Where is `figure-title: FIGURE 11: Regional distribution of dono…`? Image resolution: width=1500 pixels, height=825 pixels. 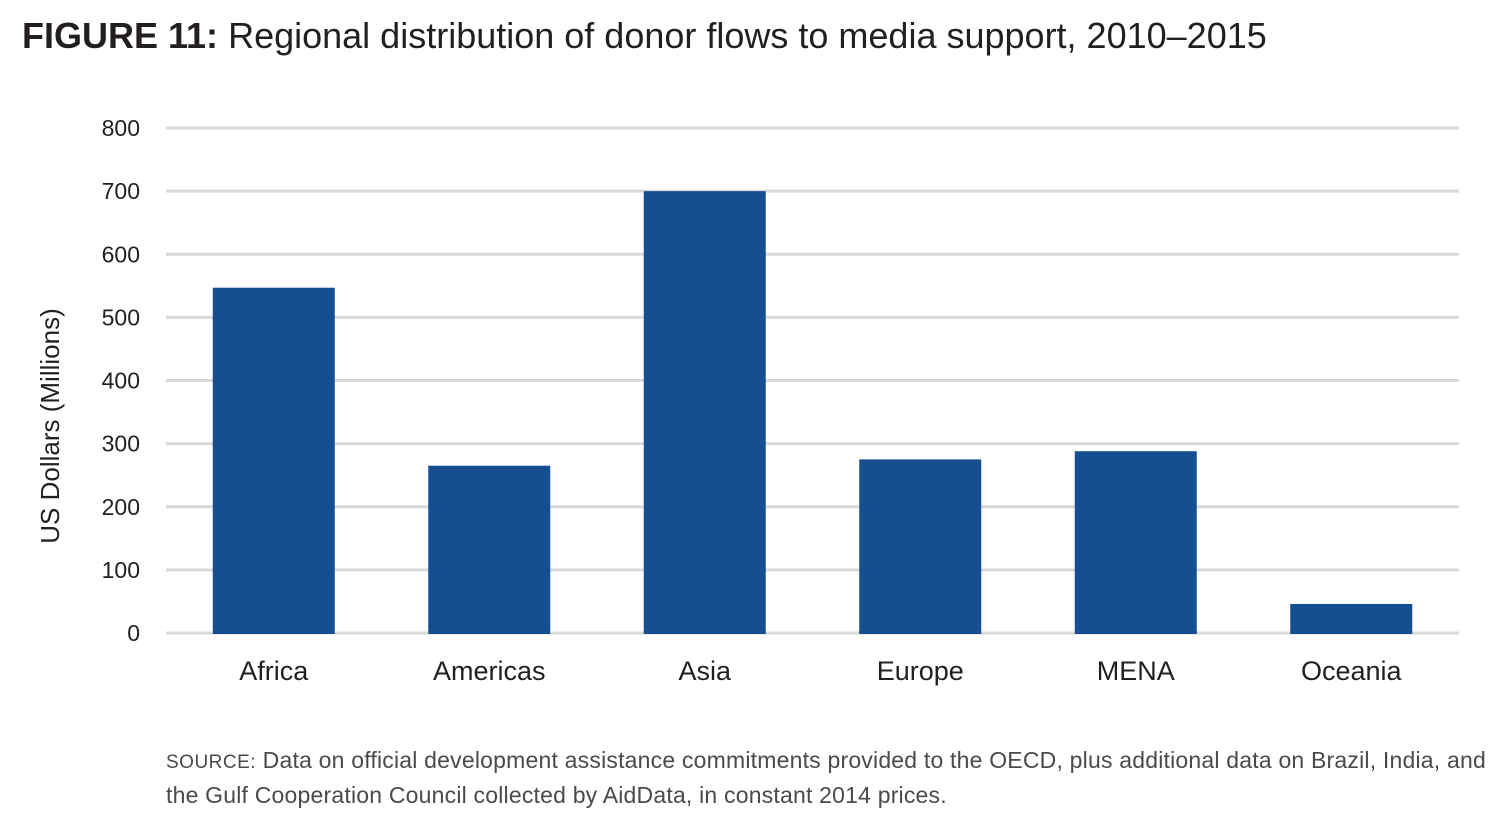 figure-title: FIGURE 11: Regional distribution of dono… is located at coordinates (644, 36).